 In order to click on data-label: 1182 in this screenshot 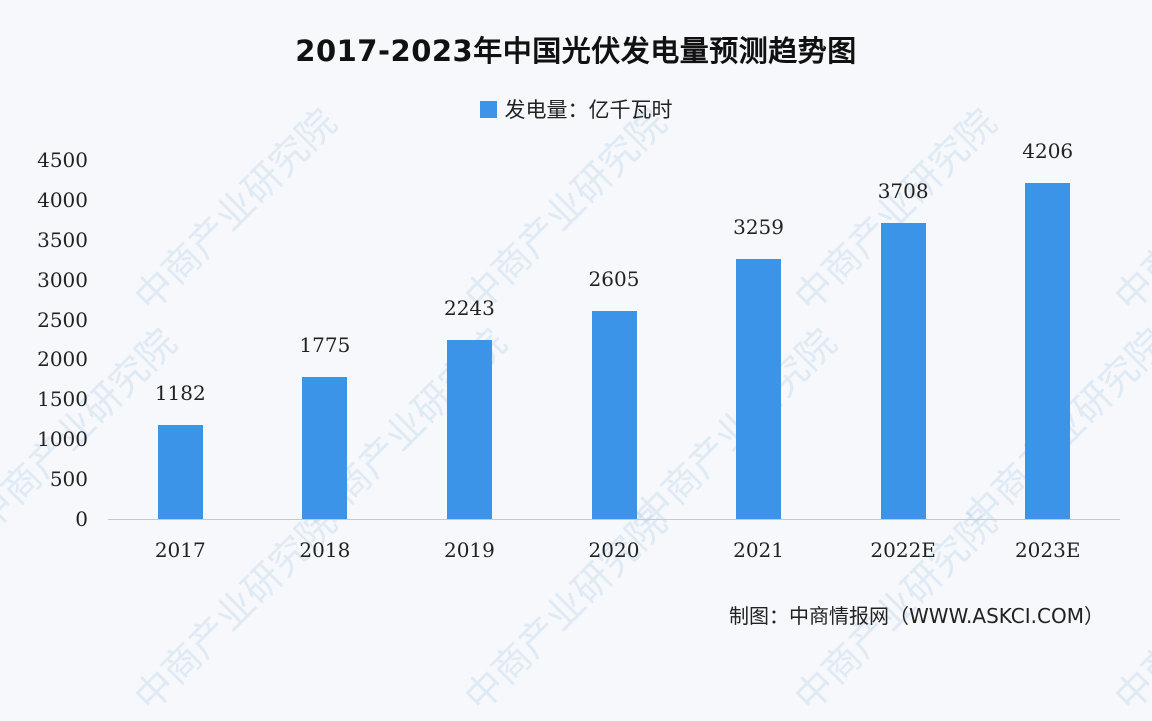, I will do `click(180, 392)`.